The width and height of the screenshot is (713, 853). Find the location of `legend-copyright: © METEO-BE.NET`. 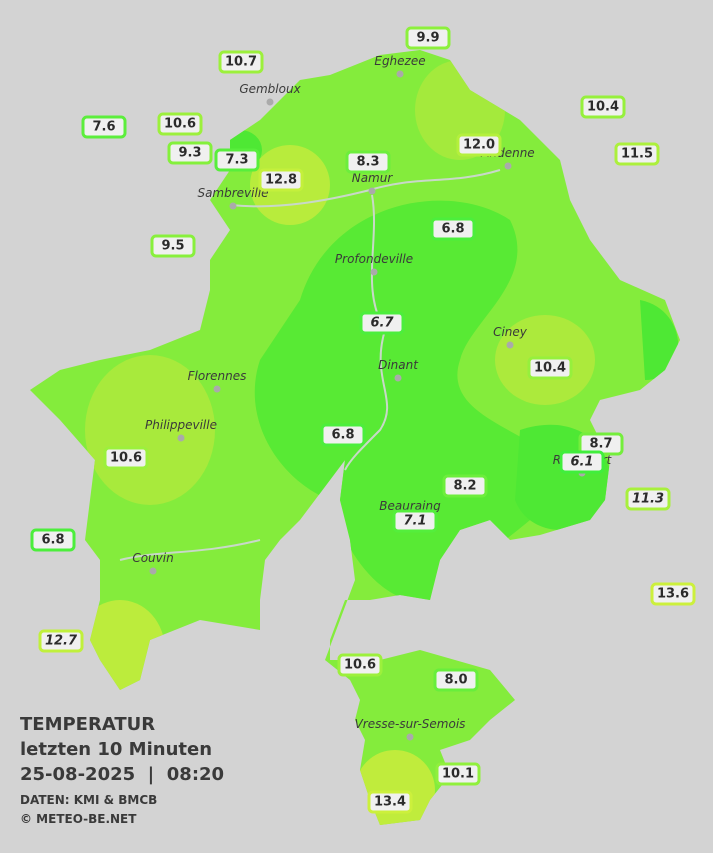

legend-copyright: © METEO-BE.NET is located at coordinates (78, 819).